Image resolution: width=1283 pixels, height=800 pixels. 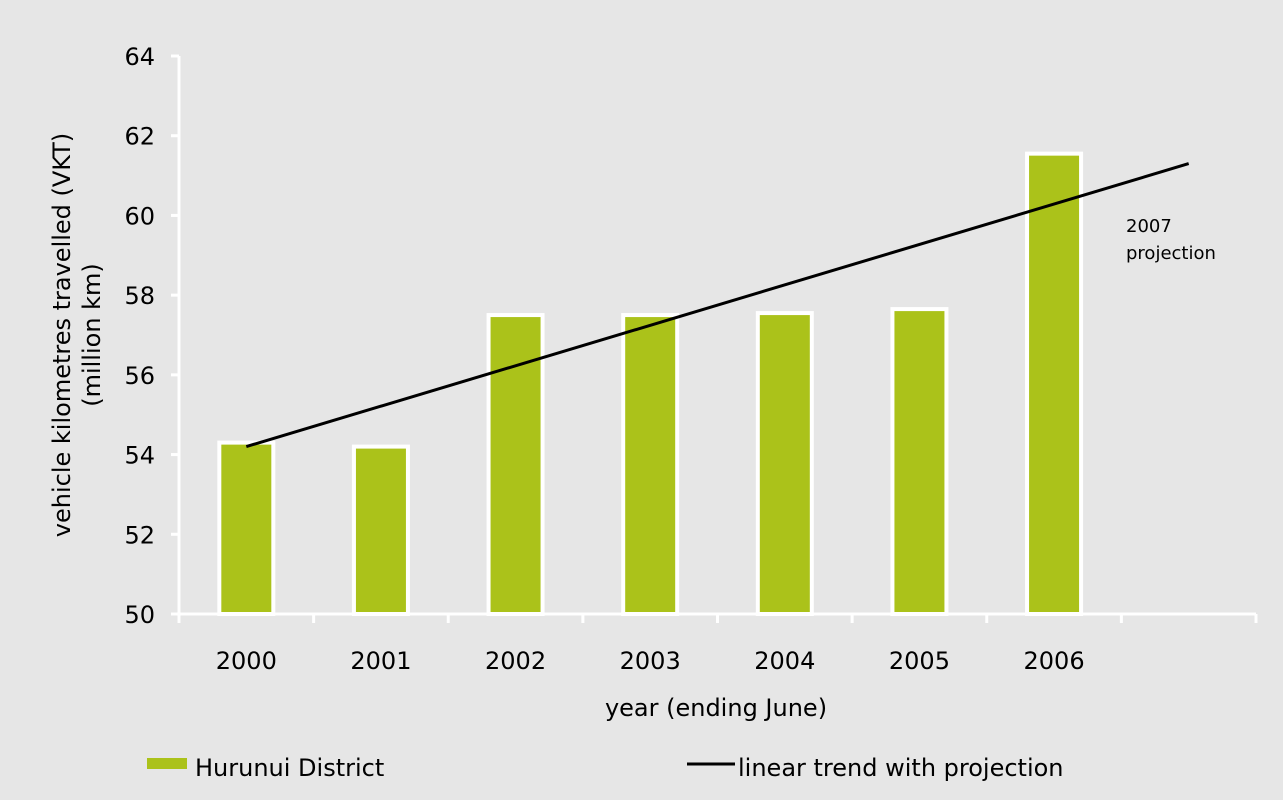 What do you see at coordinates (901, 768) in the screenshot?
I see `legend-label-trend: linear trend with projection` at bounding box center [901, 768].